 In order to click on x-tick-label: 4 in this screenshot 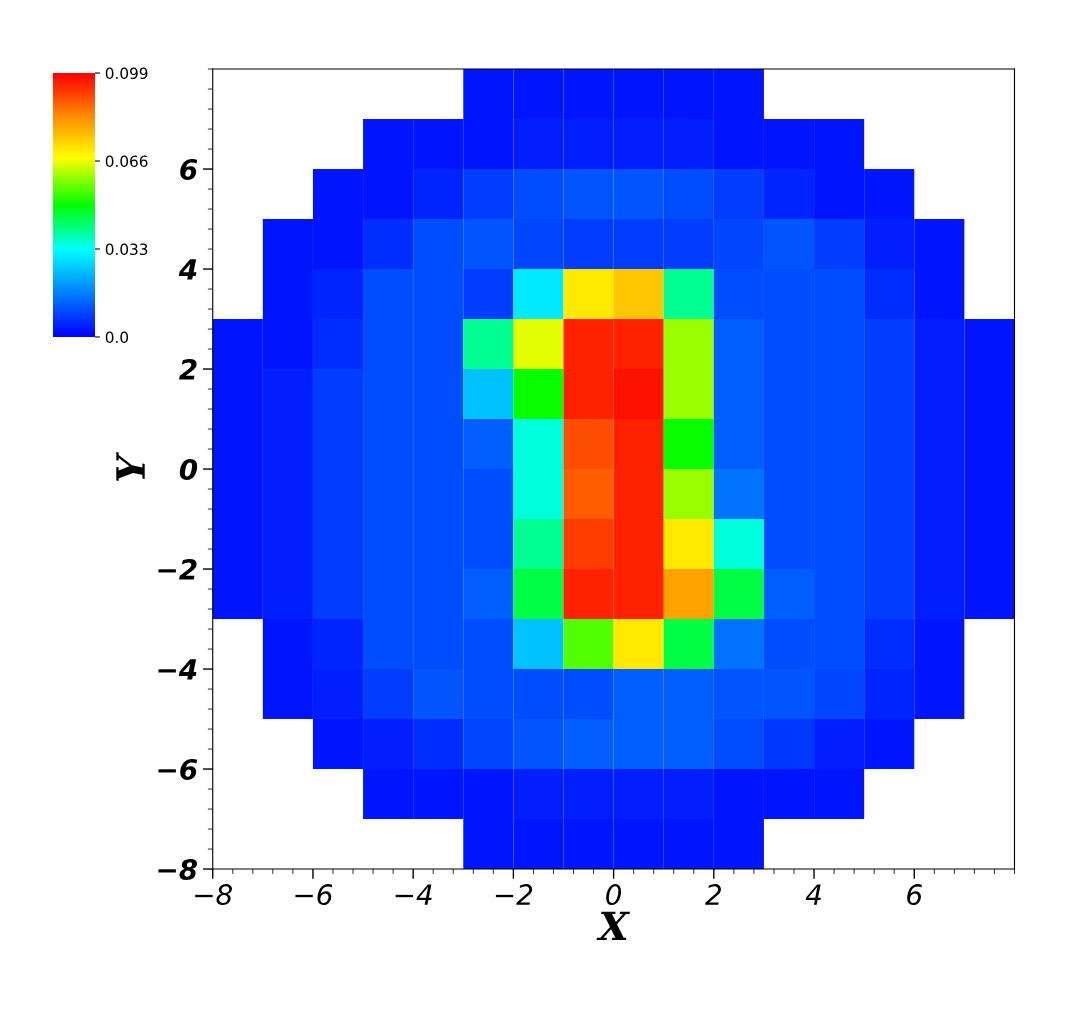, I will do `click(813, 894)`.